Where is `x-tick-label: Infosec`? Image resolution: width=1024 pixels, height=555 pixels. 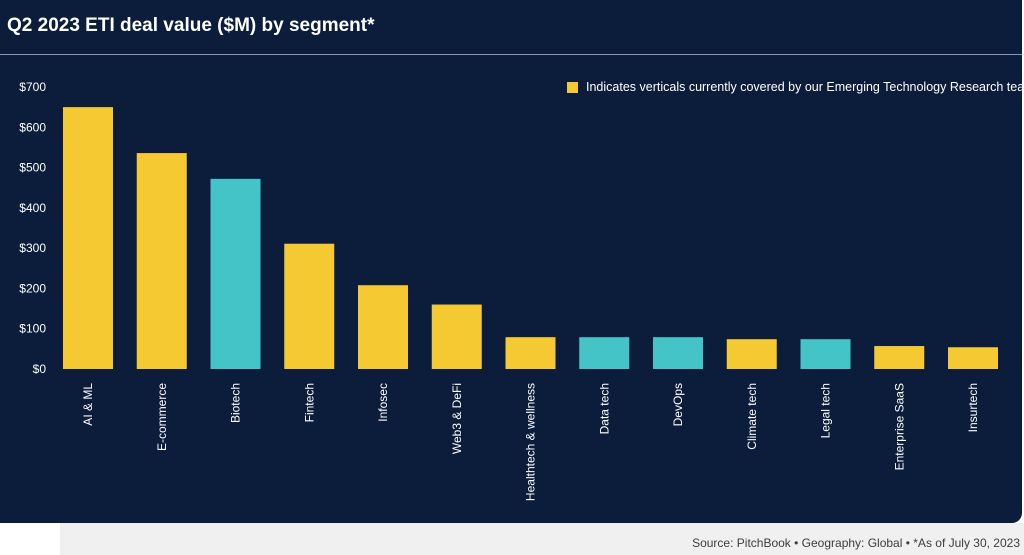
x-tick-label: Infosec is located at coordinates (383, 402).